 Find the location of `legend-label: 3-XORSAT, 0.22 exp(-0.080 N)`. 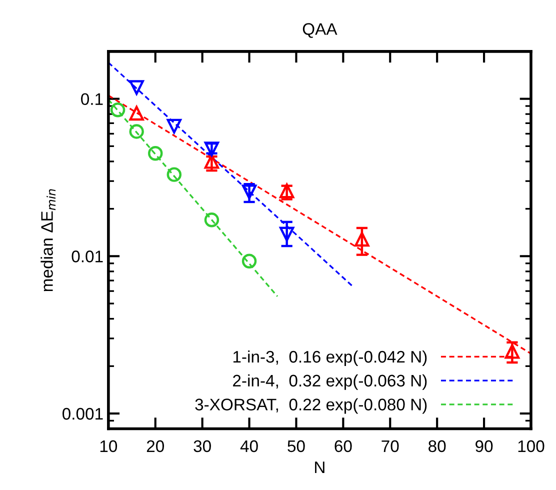

legend-label: 3-XORSAT, 0.22 exp(-0.080 N) is located at coordinates (311, 406).